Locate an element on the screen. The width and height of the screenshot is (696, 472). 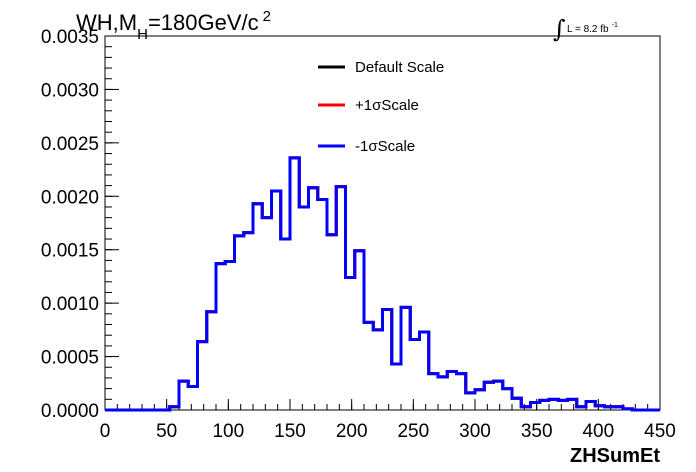
x-tick-label: 400 is located at coordinates (598, 431).